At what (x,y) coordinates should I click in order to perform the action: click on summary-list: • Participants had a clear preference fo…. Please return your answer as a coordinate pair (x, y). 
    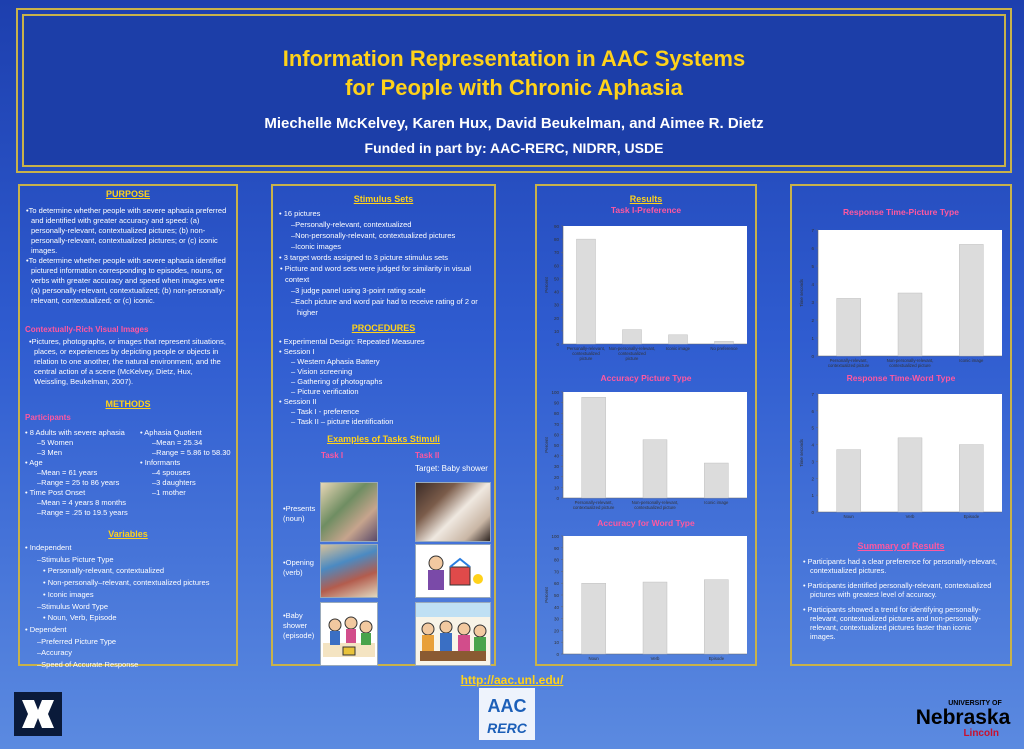
    Looking at the image, I should click on (900, 599).